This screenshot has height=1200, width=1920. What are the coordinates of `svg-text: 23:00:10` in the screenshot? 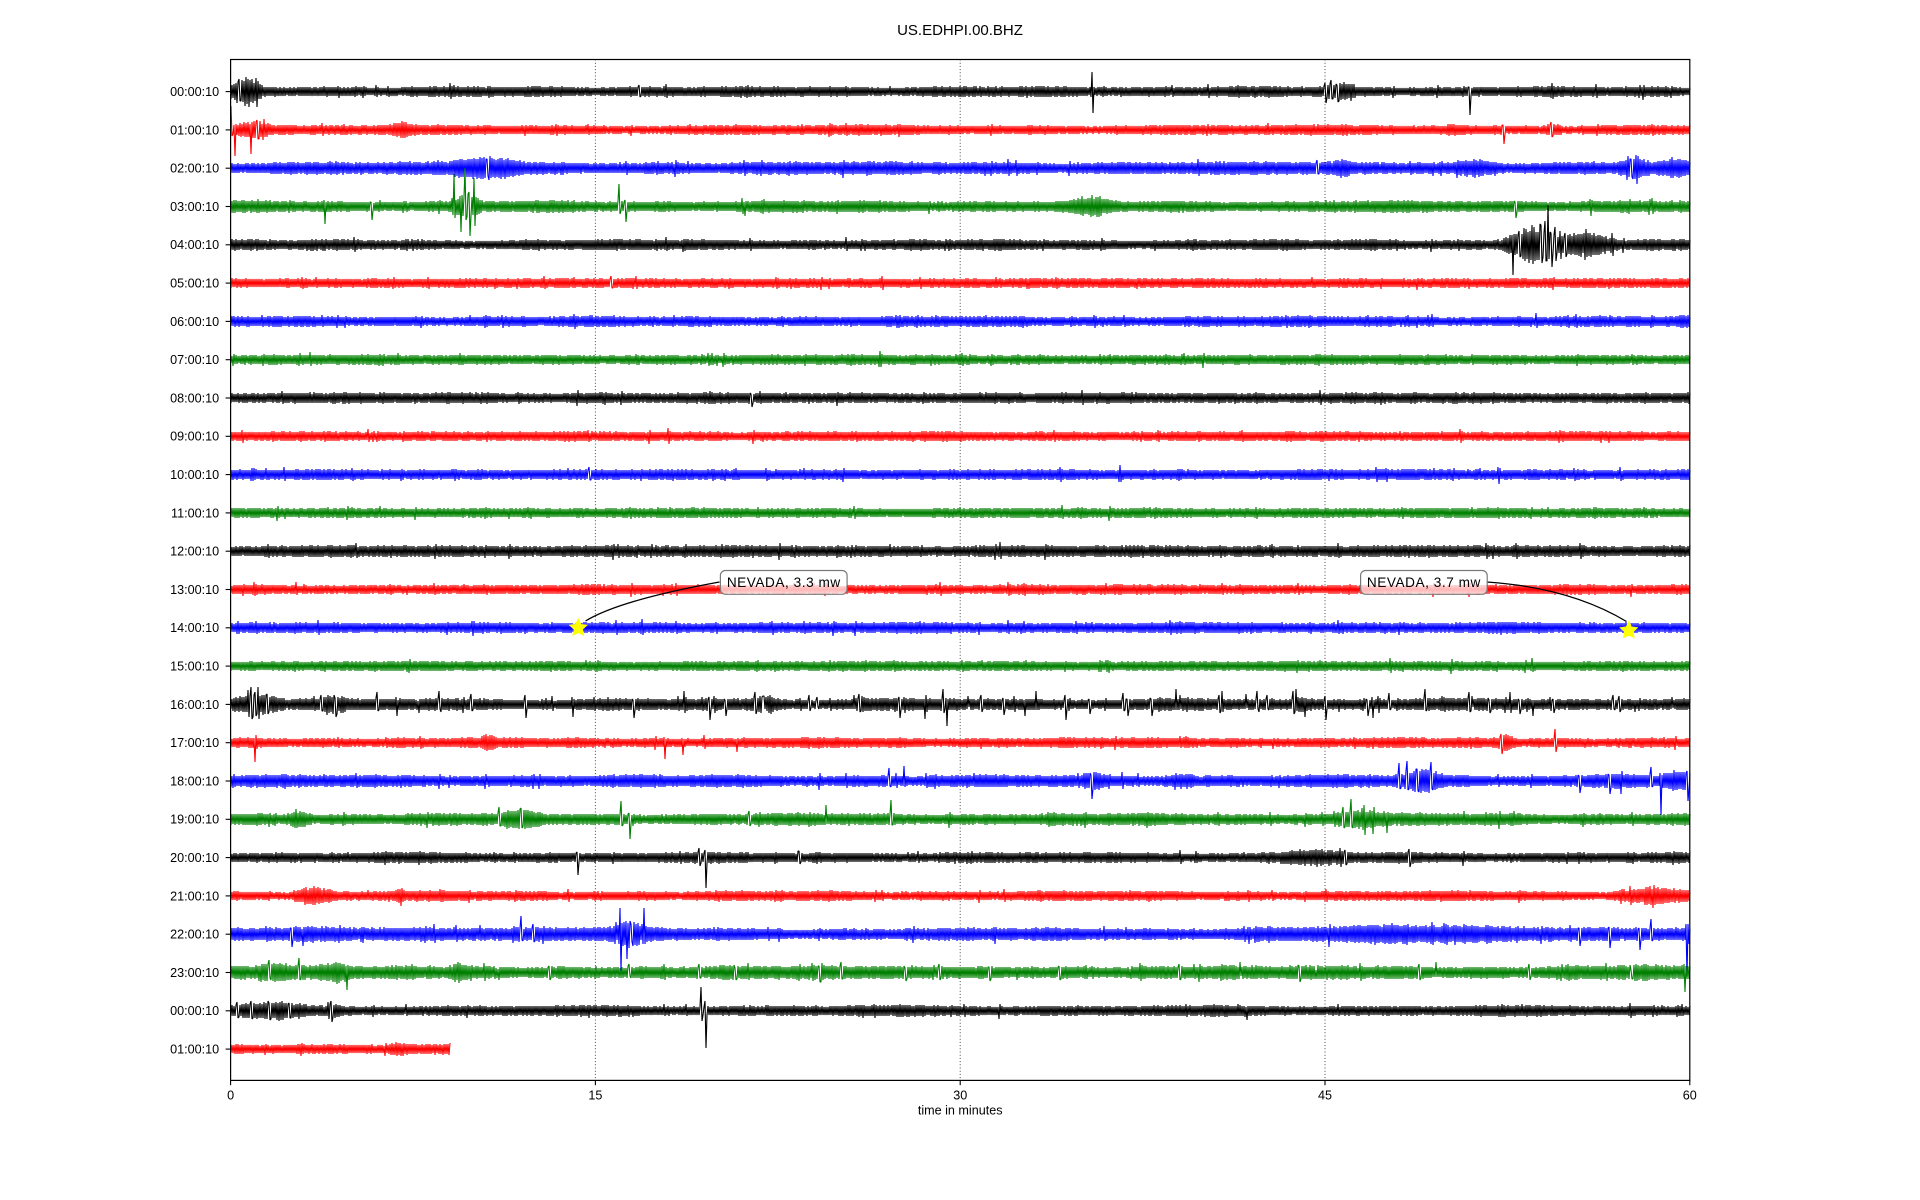 It's located at (194, 973).